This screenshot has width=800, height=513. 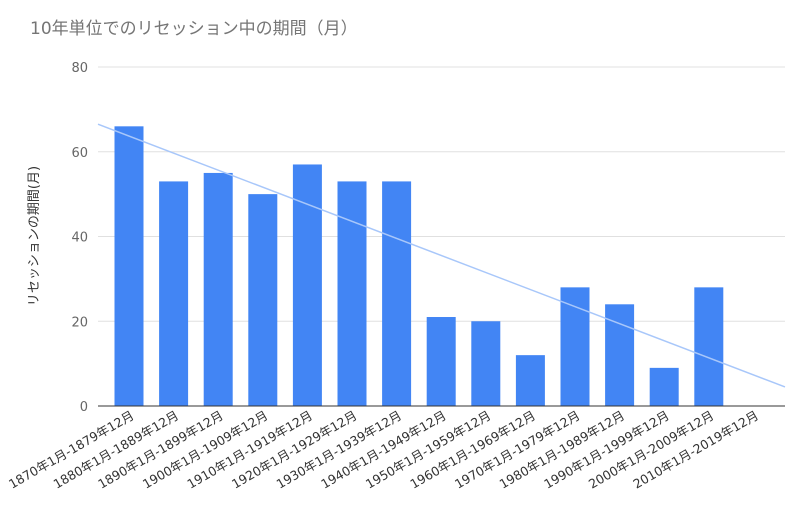 I want to click on y-tick-label: 60, so click(x=79, y=153).